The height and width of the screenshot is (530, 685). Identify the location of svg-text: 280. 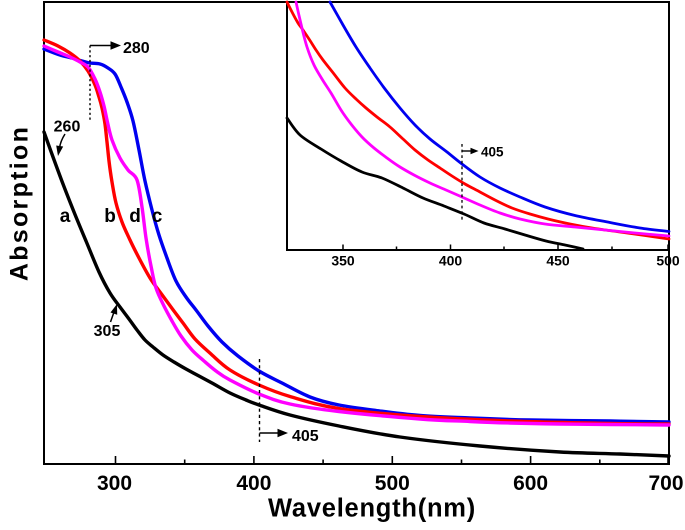
(136, 48).